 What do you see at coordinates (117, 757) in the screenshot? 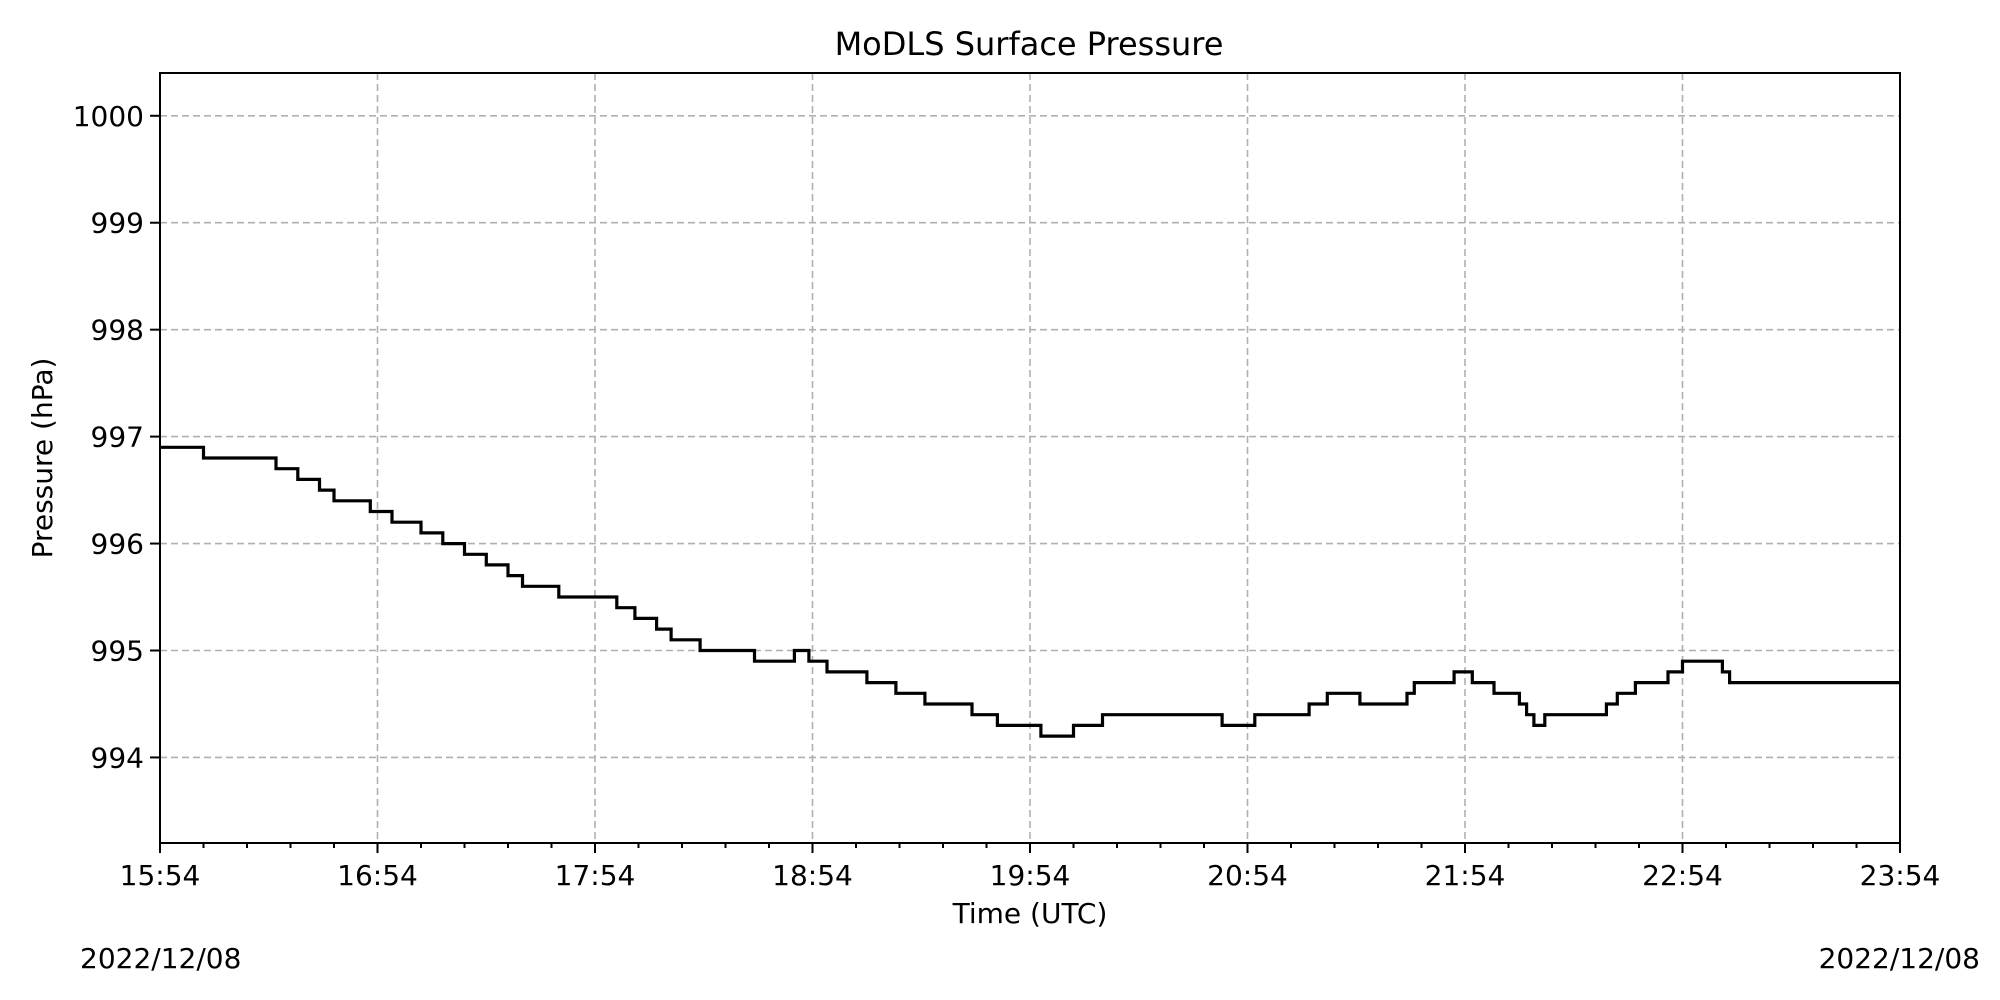
I see `y-tick-label: 994` at bounding box center [117, 757].